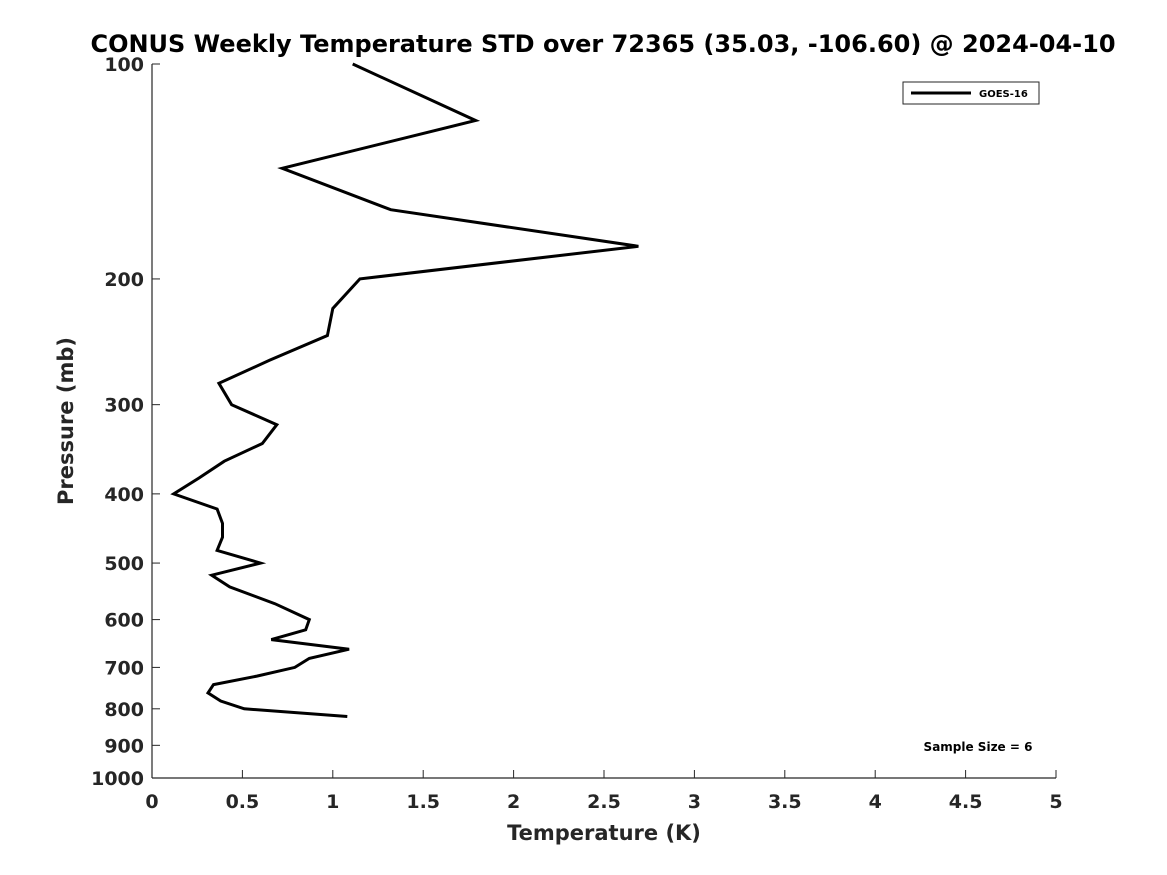 The width and height of the screenshot is (1167, 875). I want to click on x-tick-label: 1, so click(332, 802).